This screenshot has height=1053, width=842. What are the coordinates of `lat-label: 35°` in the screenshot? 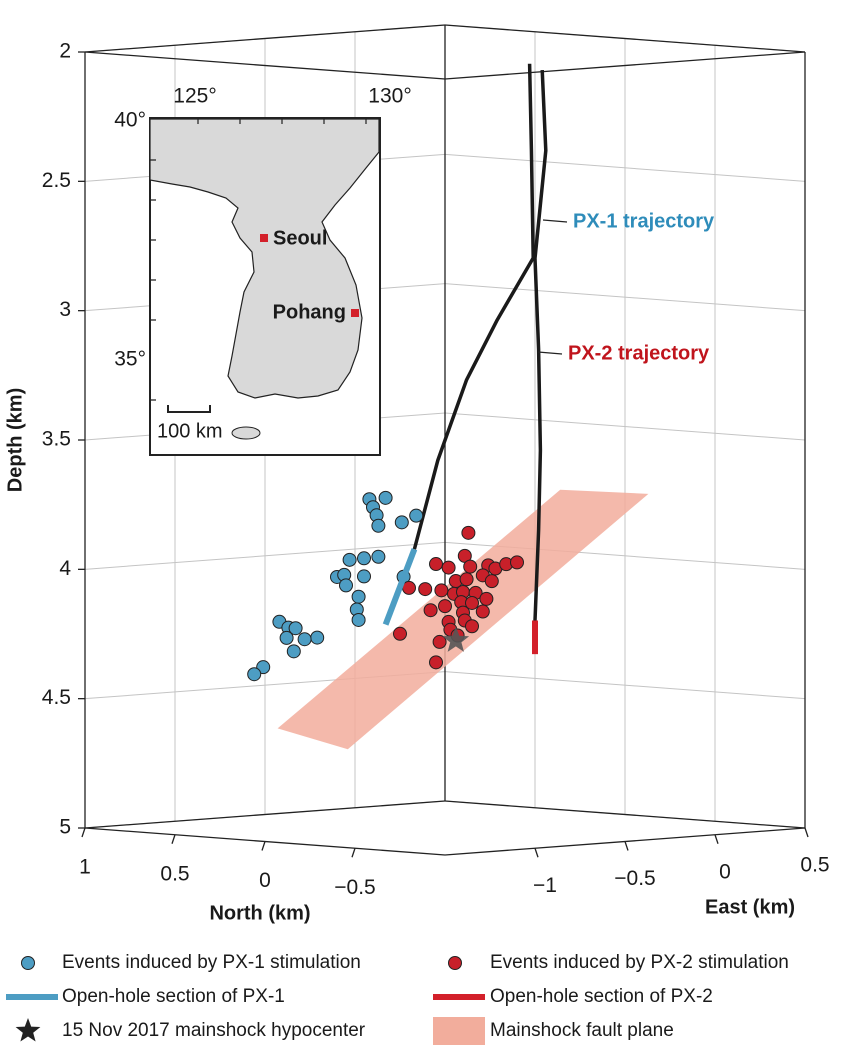 It's located at (130, 359).